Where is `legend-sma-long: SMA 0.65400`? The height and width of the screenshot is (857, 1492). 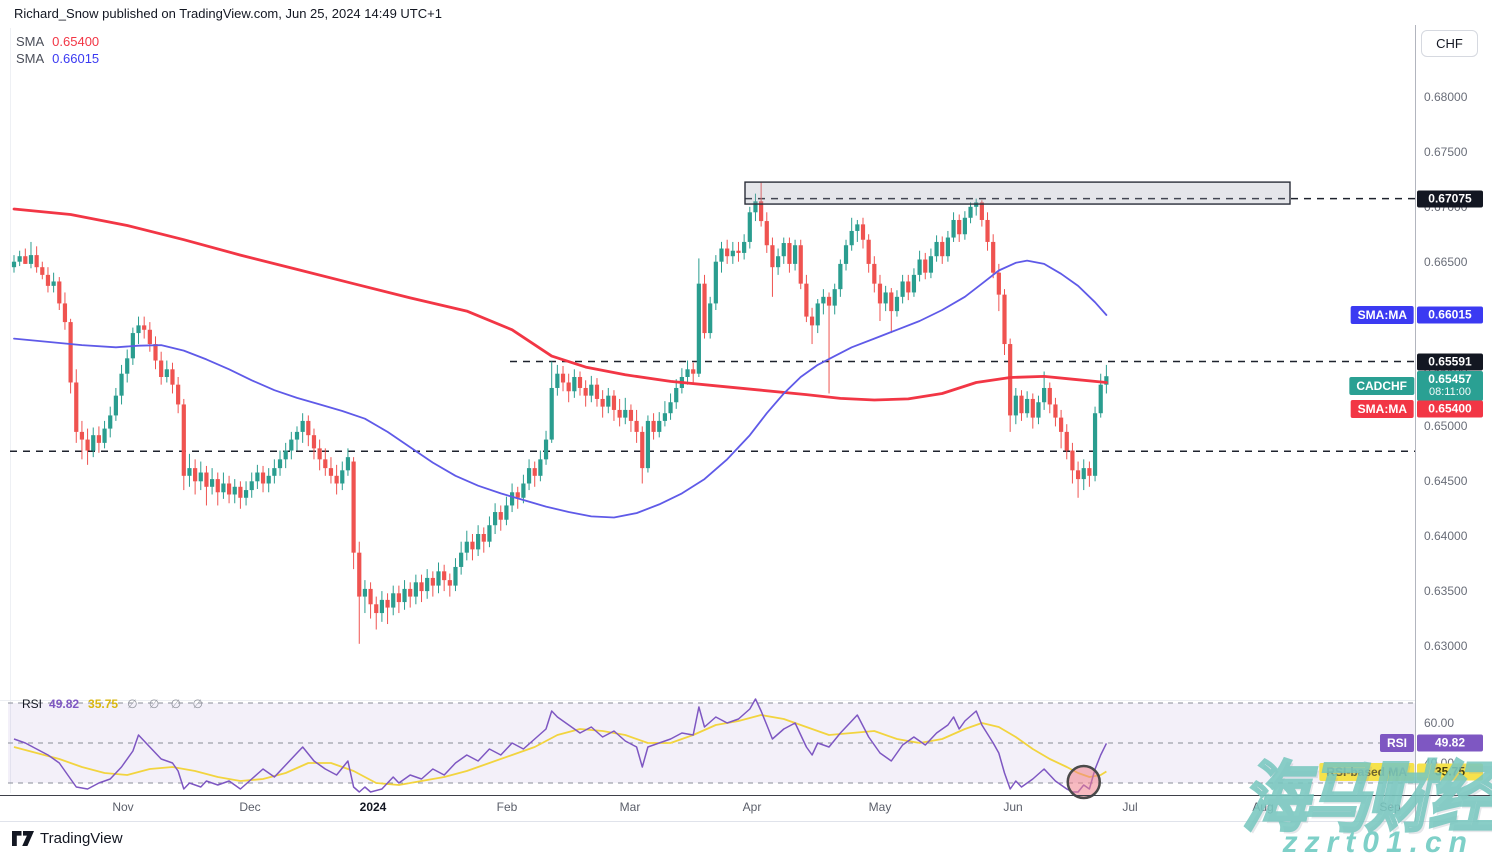 legend-sma-long: SMA 0.65400 is located at coordinates (57, 41).